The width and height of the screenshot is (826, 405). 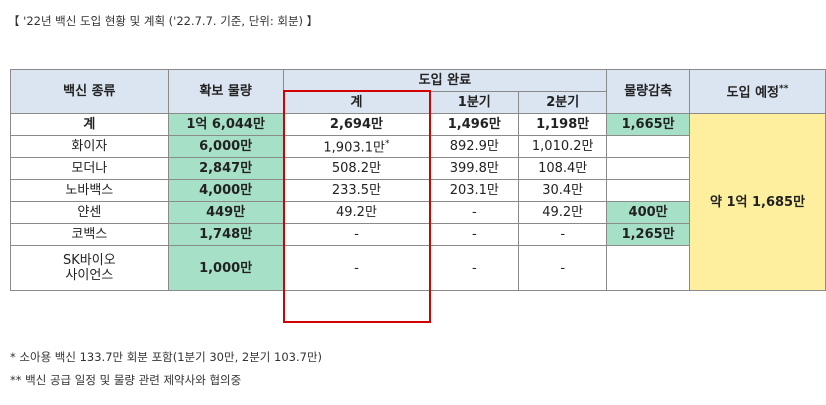 I want to click on row-secured: 1,000만, so click(x=225, y=268).